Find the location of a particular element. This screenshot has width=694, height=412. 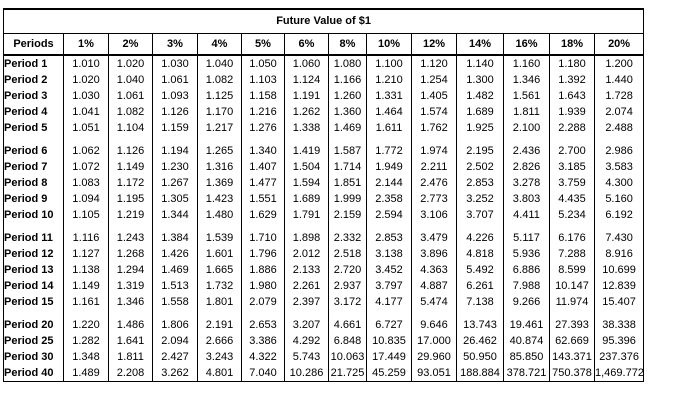

value-cell: 1.477 is located at coordinates (263, 183).